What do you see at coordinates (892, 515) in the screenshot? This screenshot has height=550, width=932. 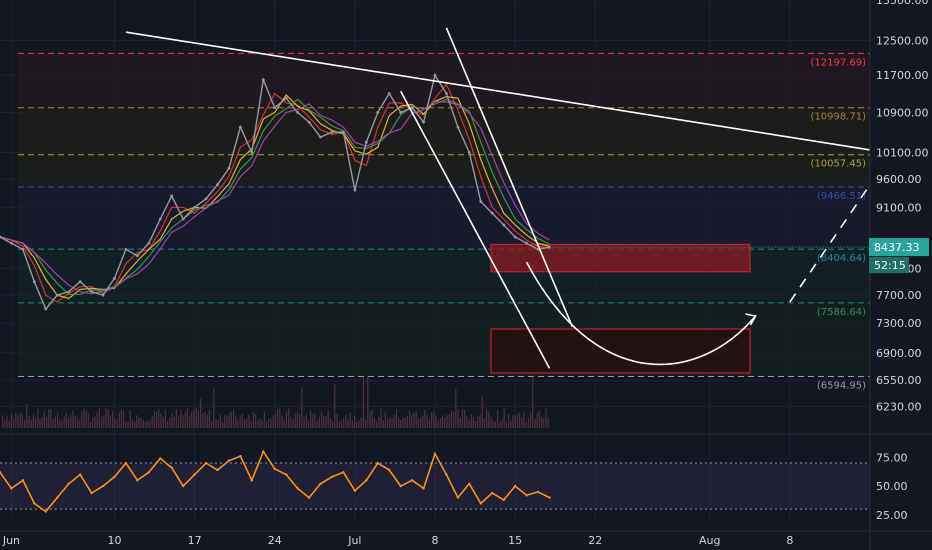 I see `oscillator-tick-label-2: 25.00` at bounding box center [892, 515].